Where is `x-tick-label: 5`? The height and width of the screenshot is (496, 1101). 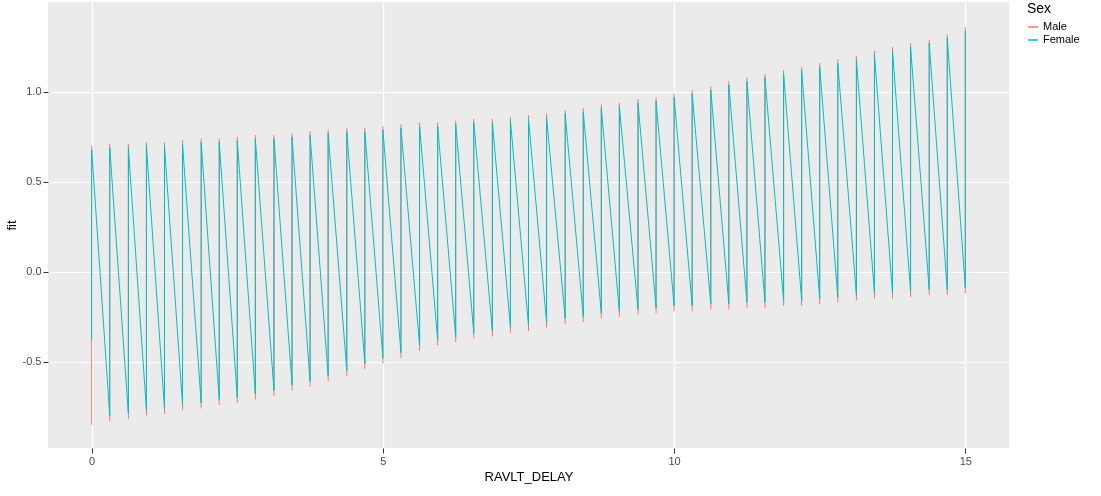
x-tick-label: 5 is located at coordinates (383, 460).